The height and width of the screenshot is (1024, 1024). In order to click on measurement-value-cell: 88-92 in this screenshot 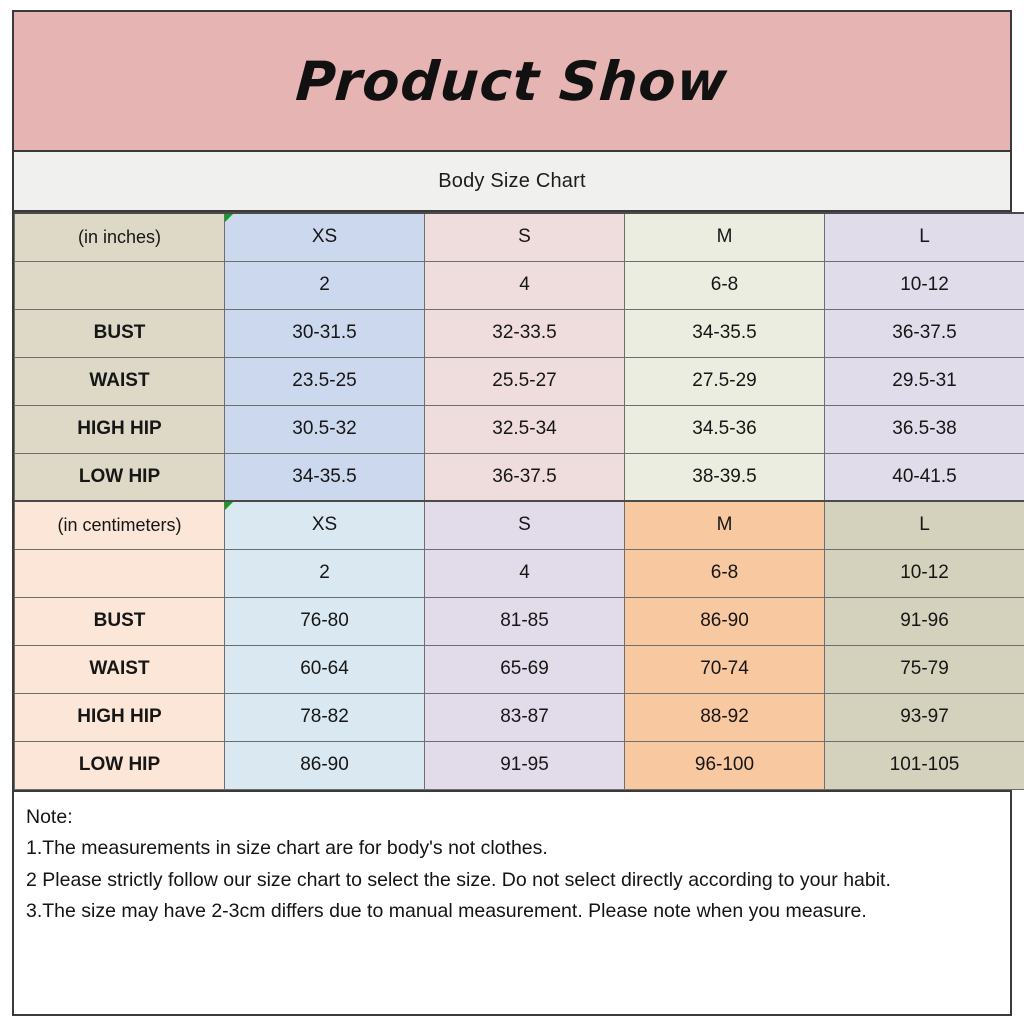, I will do `click(724, 717)`.